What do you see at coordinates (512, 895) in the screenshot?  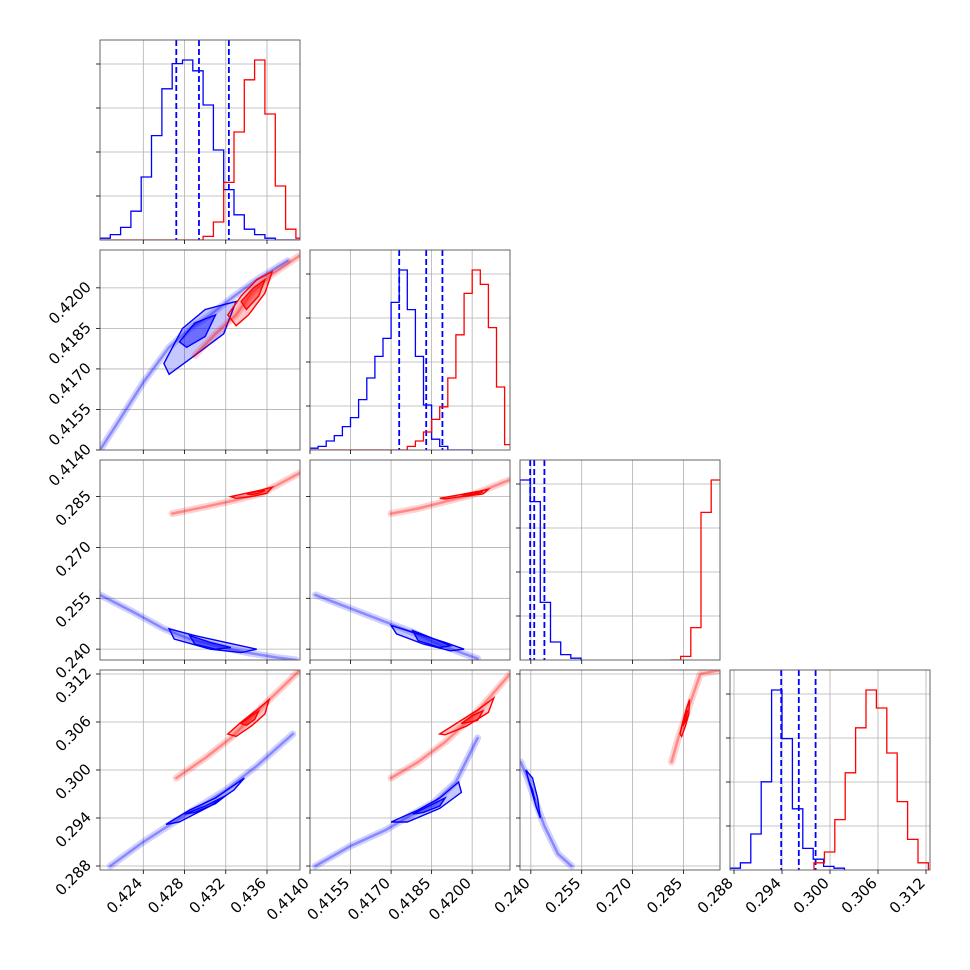 I see `x-tick-label: 0.240` at bounding box center [512, 895].